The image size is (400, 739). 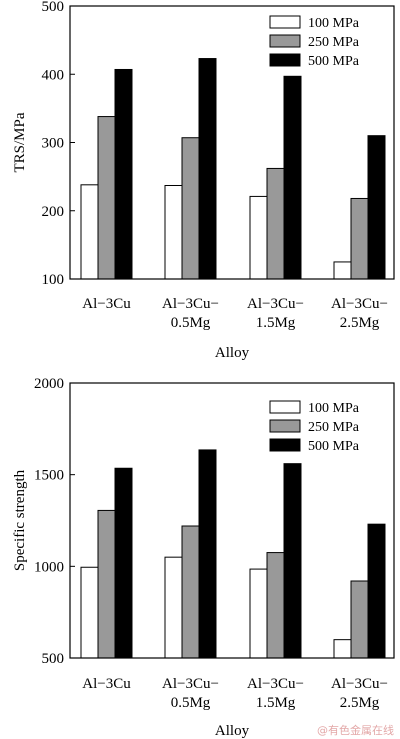 I want to click on y-tick-label: 200, so click(x=53, y=212).